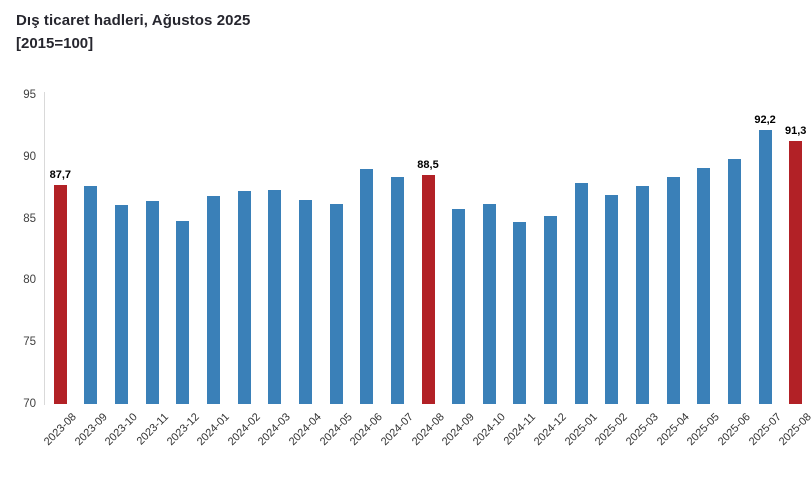 Image resolution: width=812 pixels, height=482 pixels. Describe the element at coordinates (55, 43) in the screenshot. I see `chart-subtitle: [2015=100]` at that location.